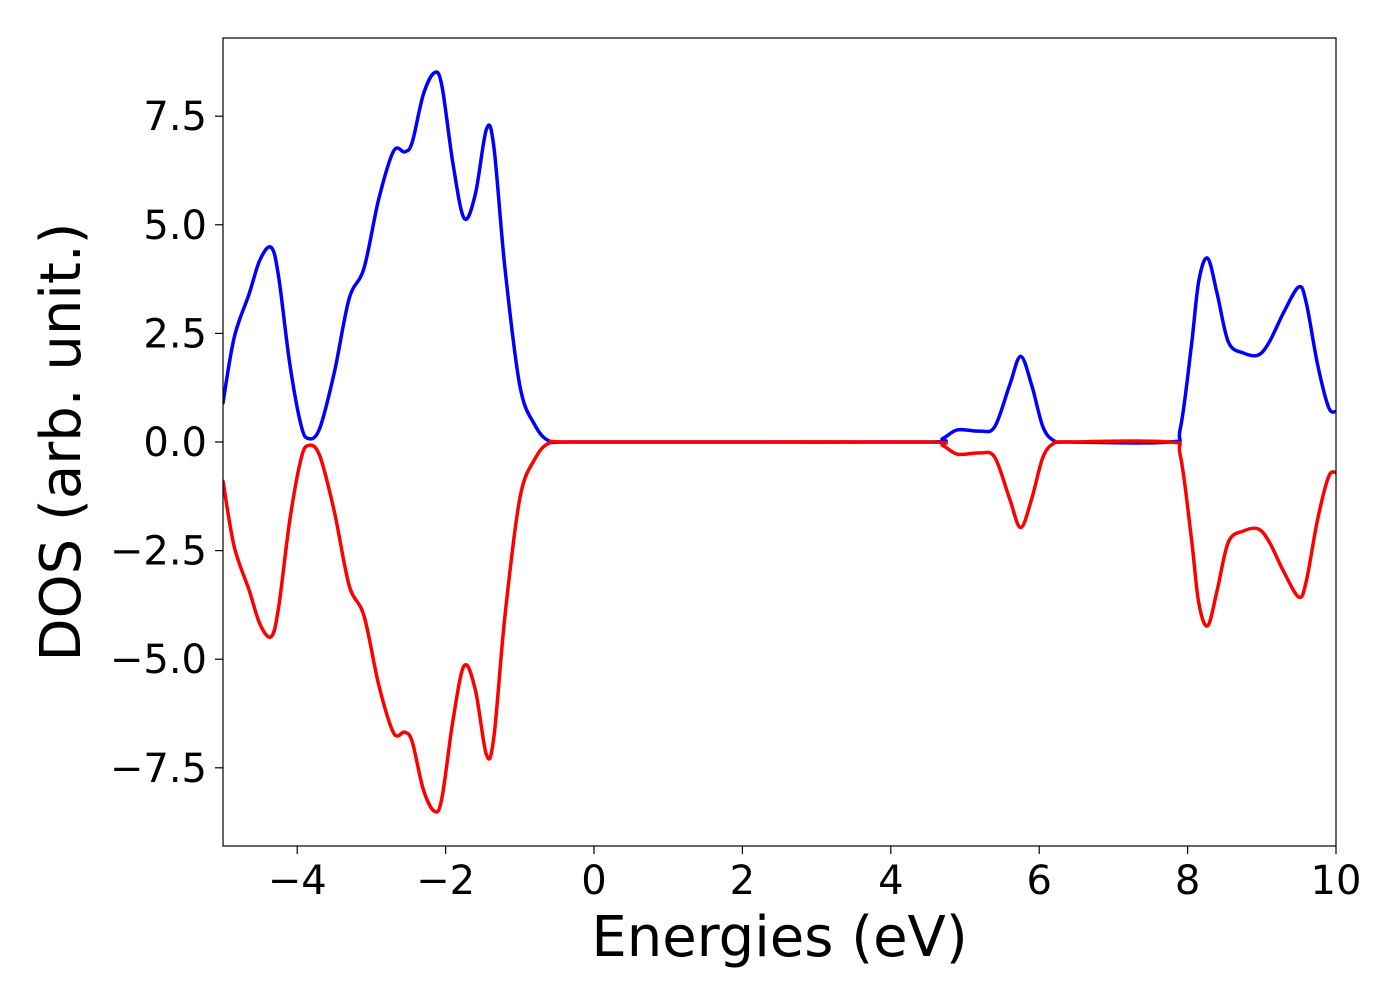 This screenshot has height=1000, width=1400. What do you see at coordinates (175, 117) in the screenshot?
I see `y-tick-label: 7.5` at bounding box center [175, 117].